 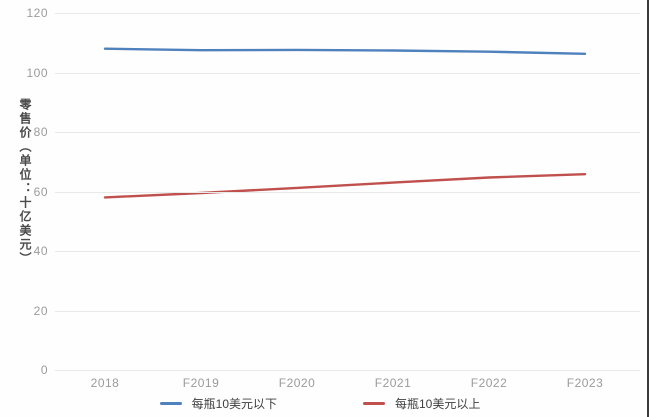 I want to click on x-tick-label: 2018, so click(x=105, y=383).